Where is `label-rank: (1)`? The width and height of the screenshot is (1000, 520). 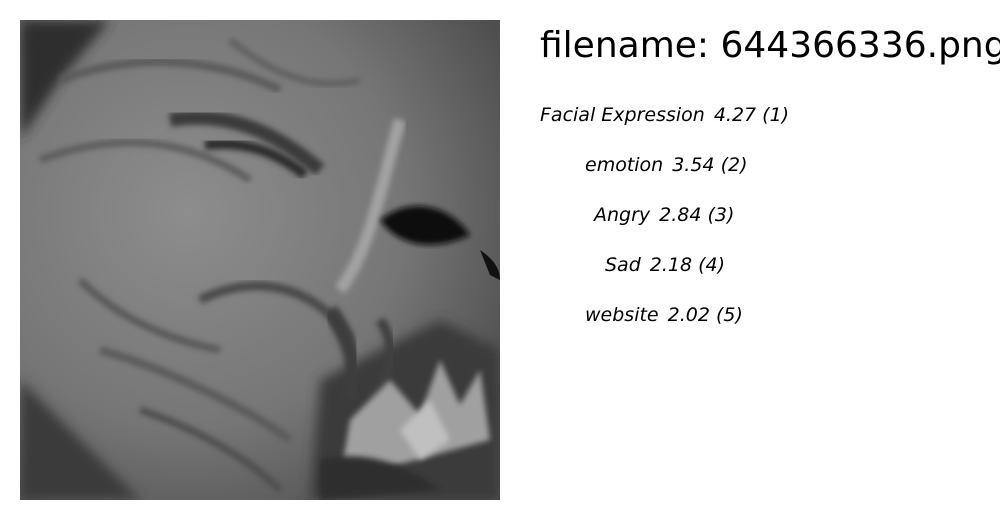 label-rank: (1) is located at coordinates (776, 115).